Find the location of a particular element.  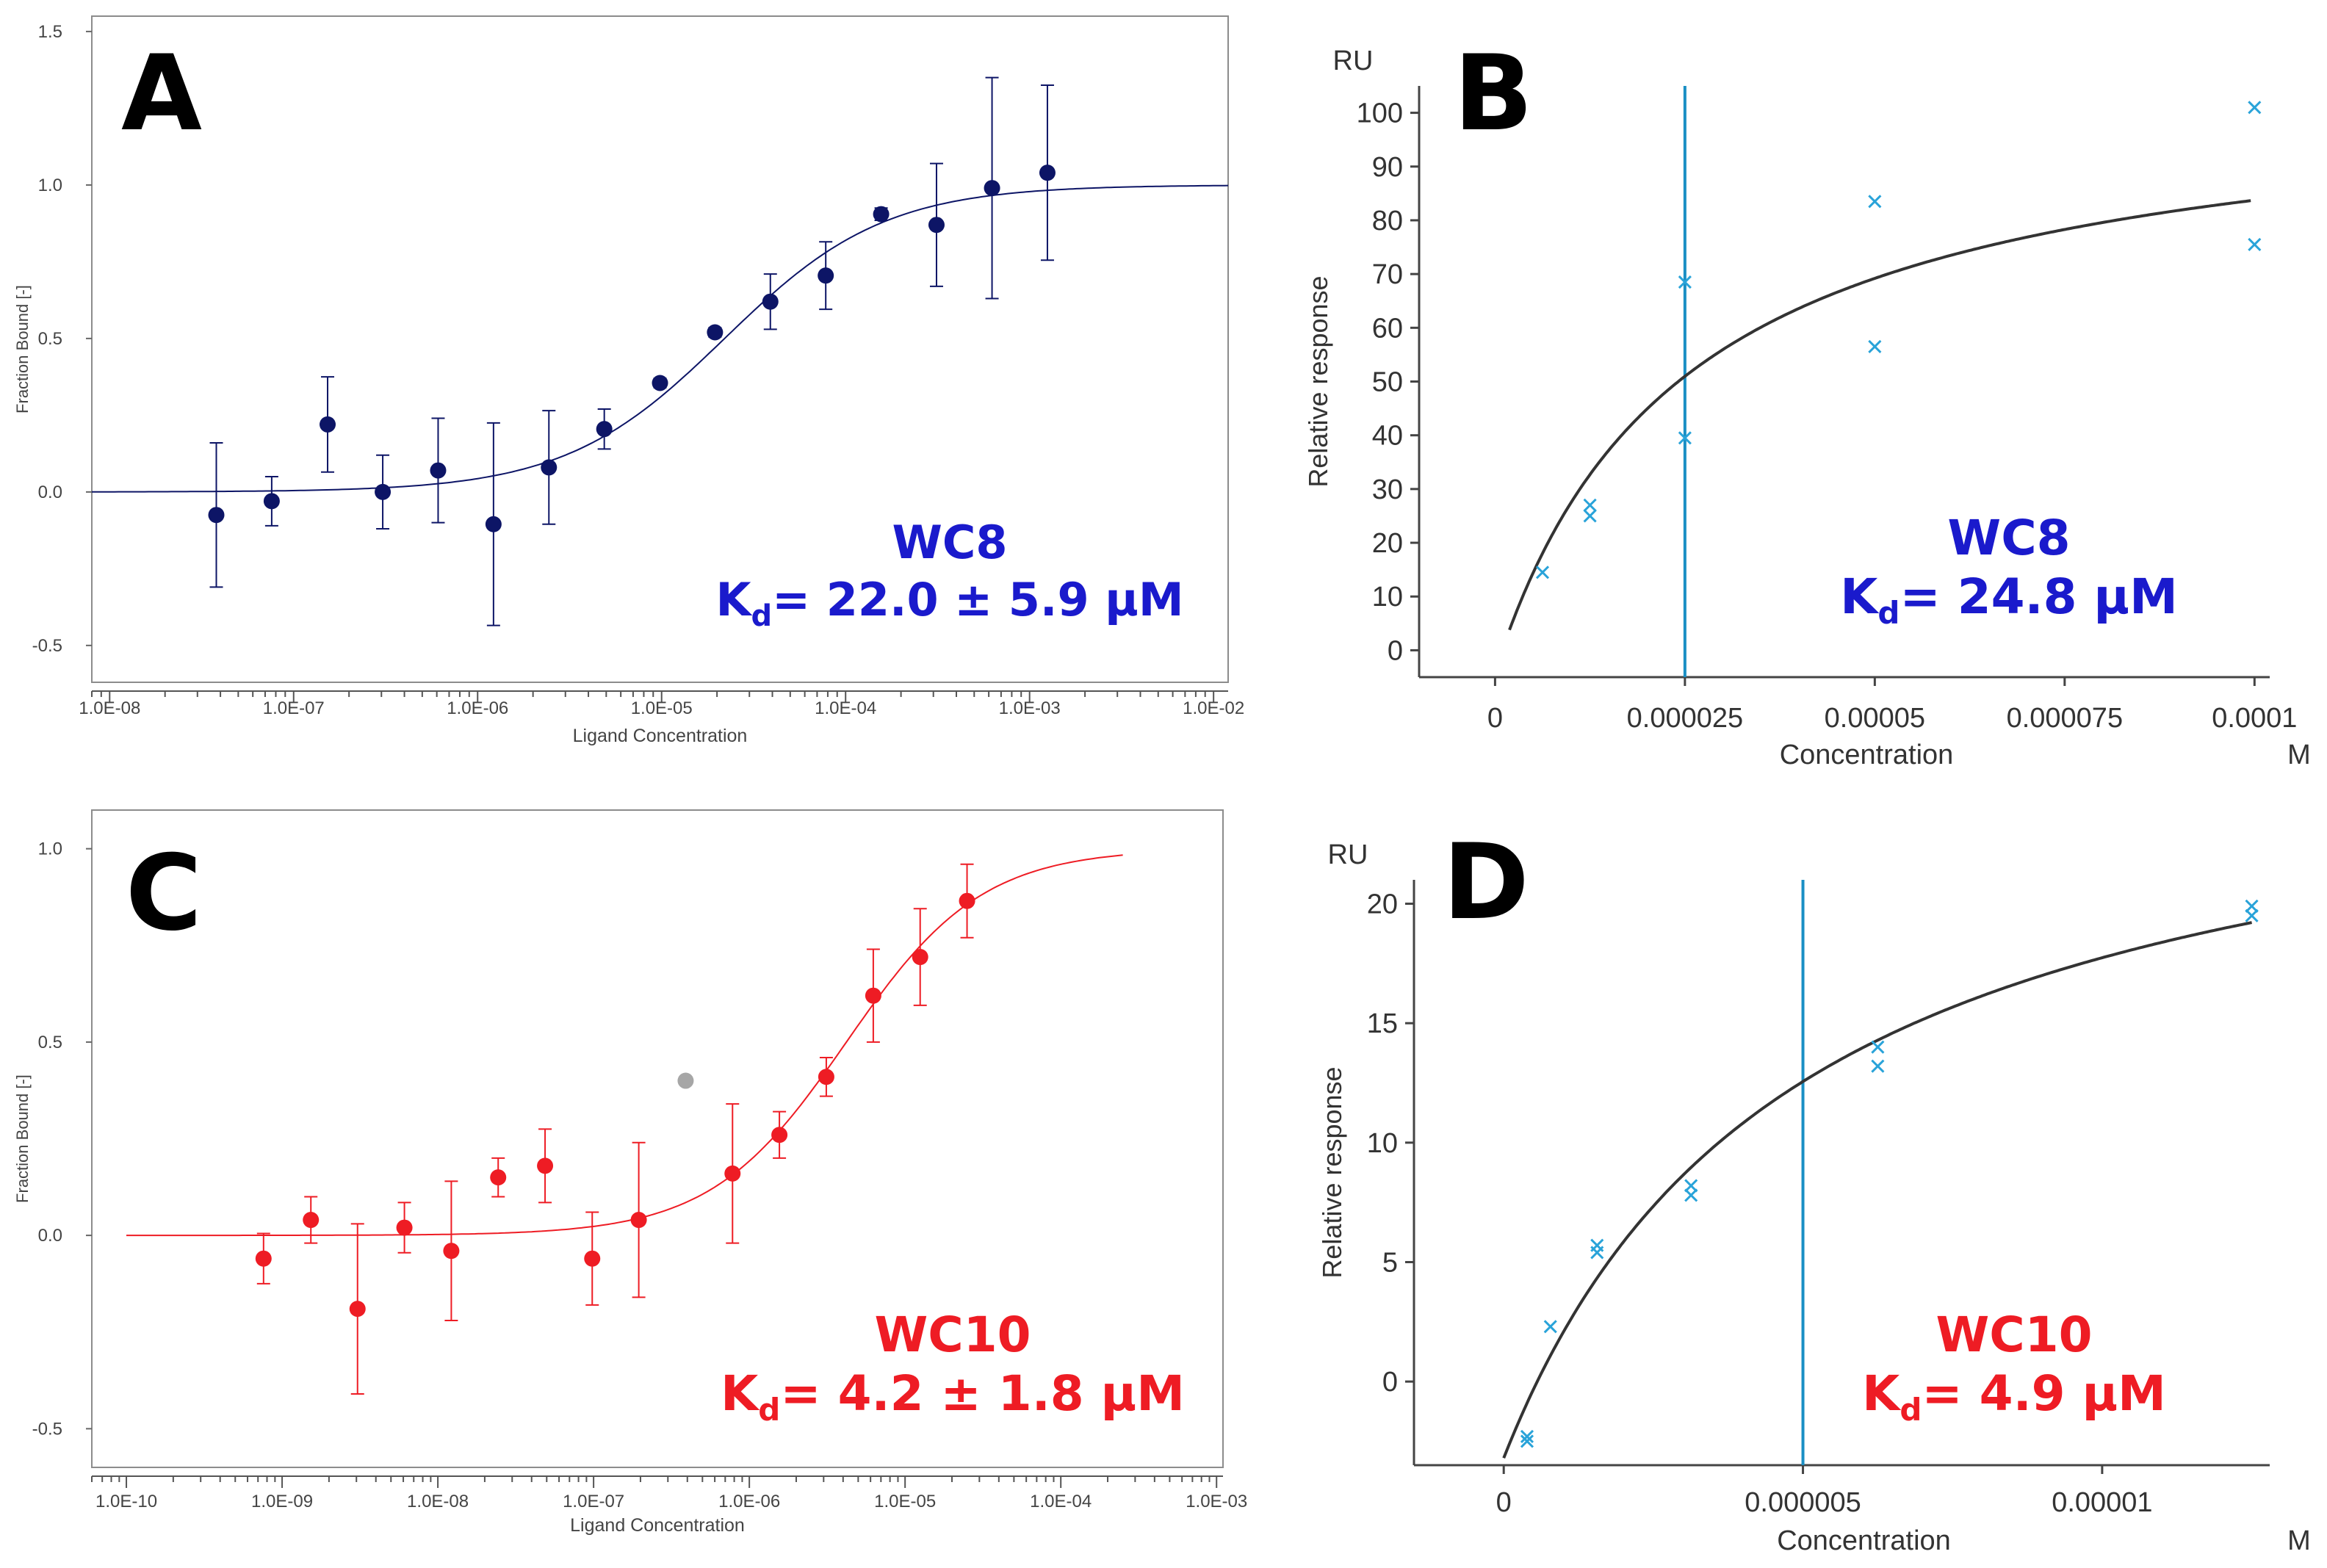

x-tick-label: 0.000075 is located at coordinates (2065, 718).